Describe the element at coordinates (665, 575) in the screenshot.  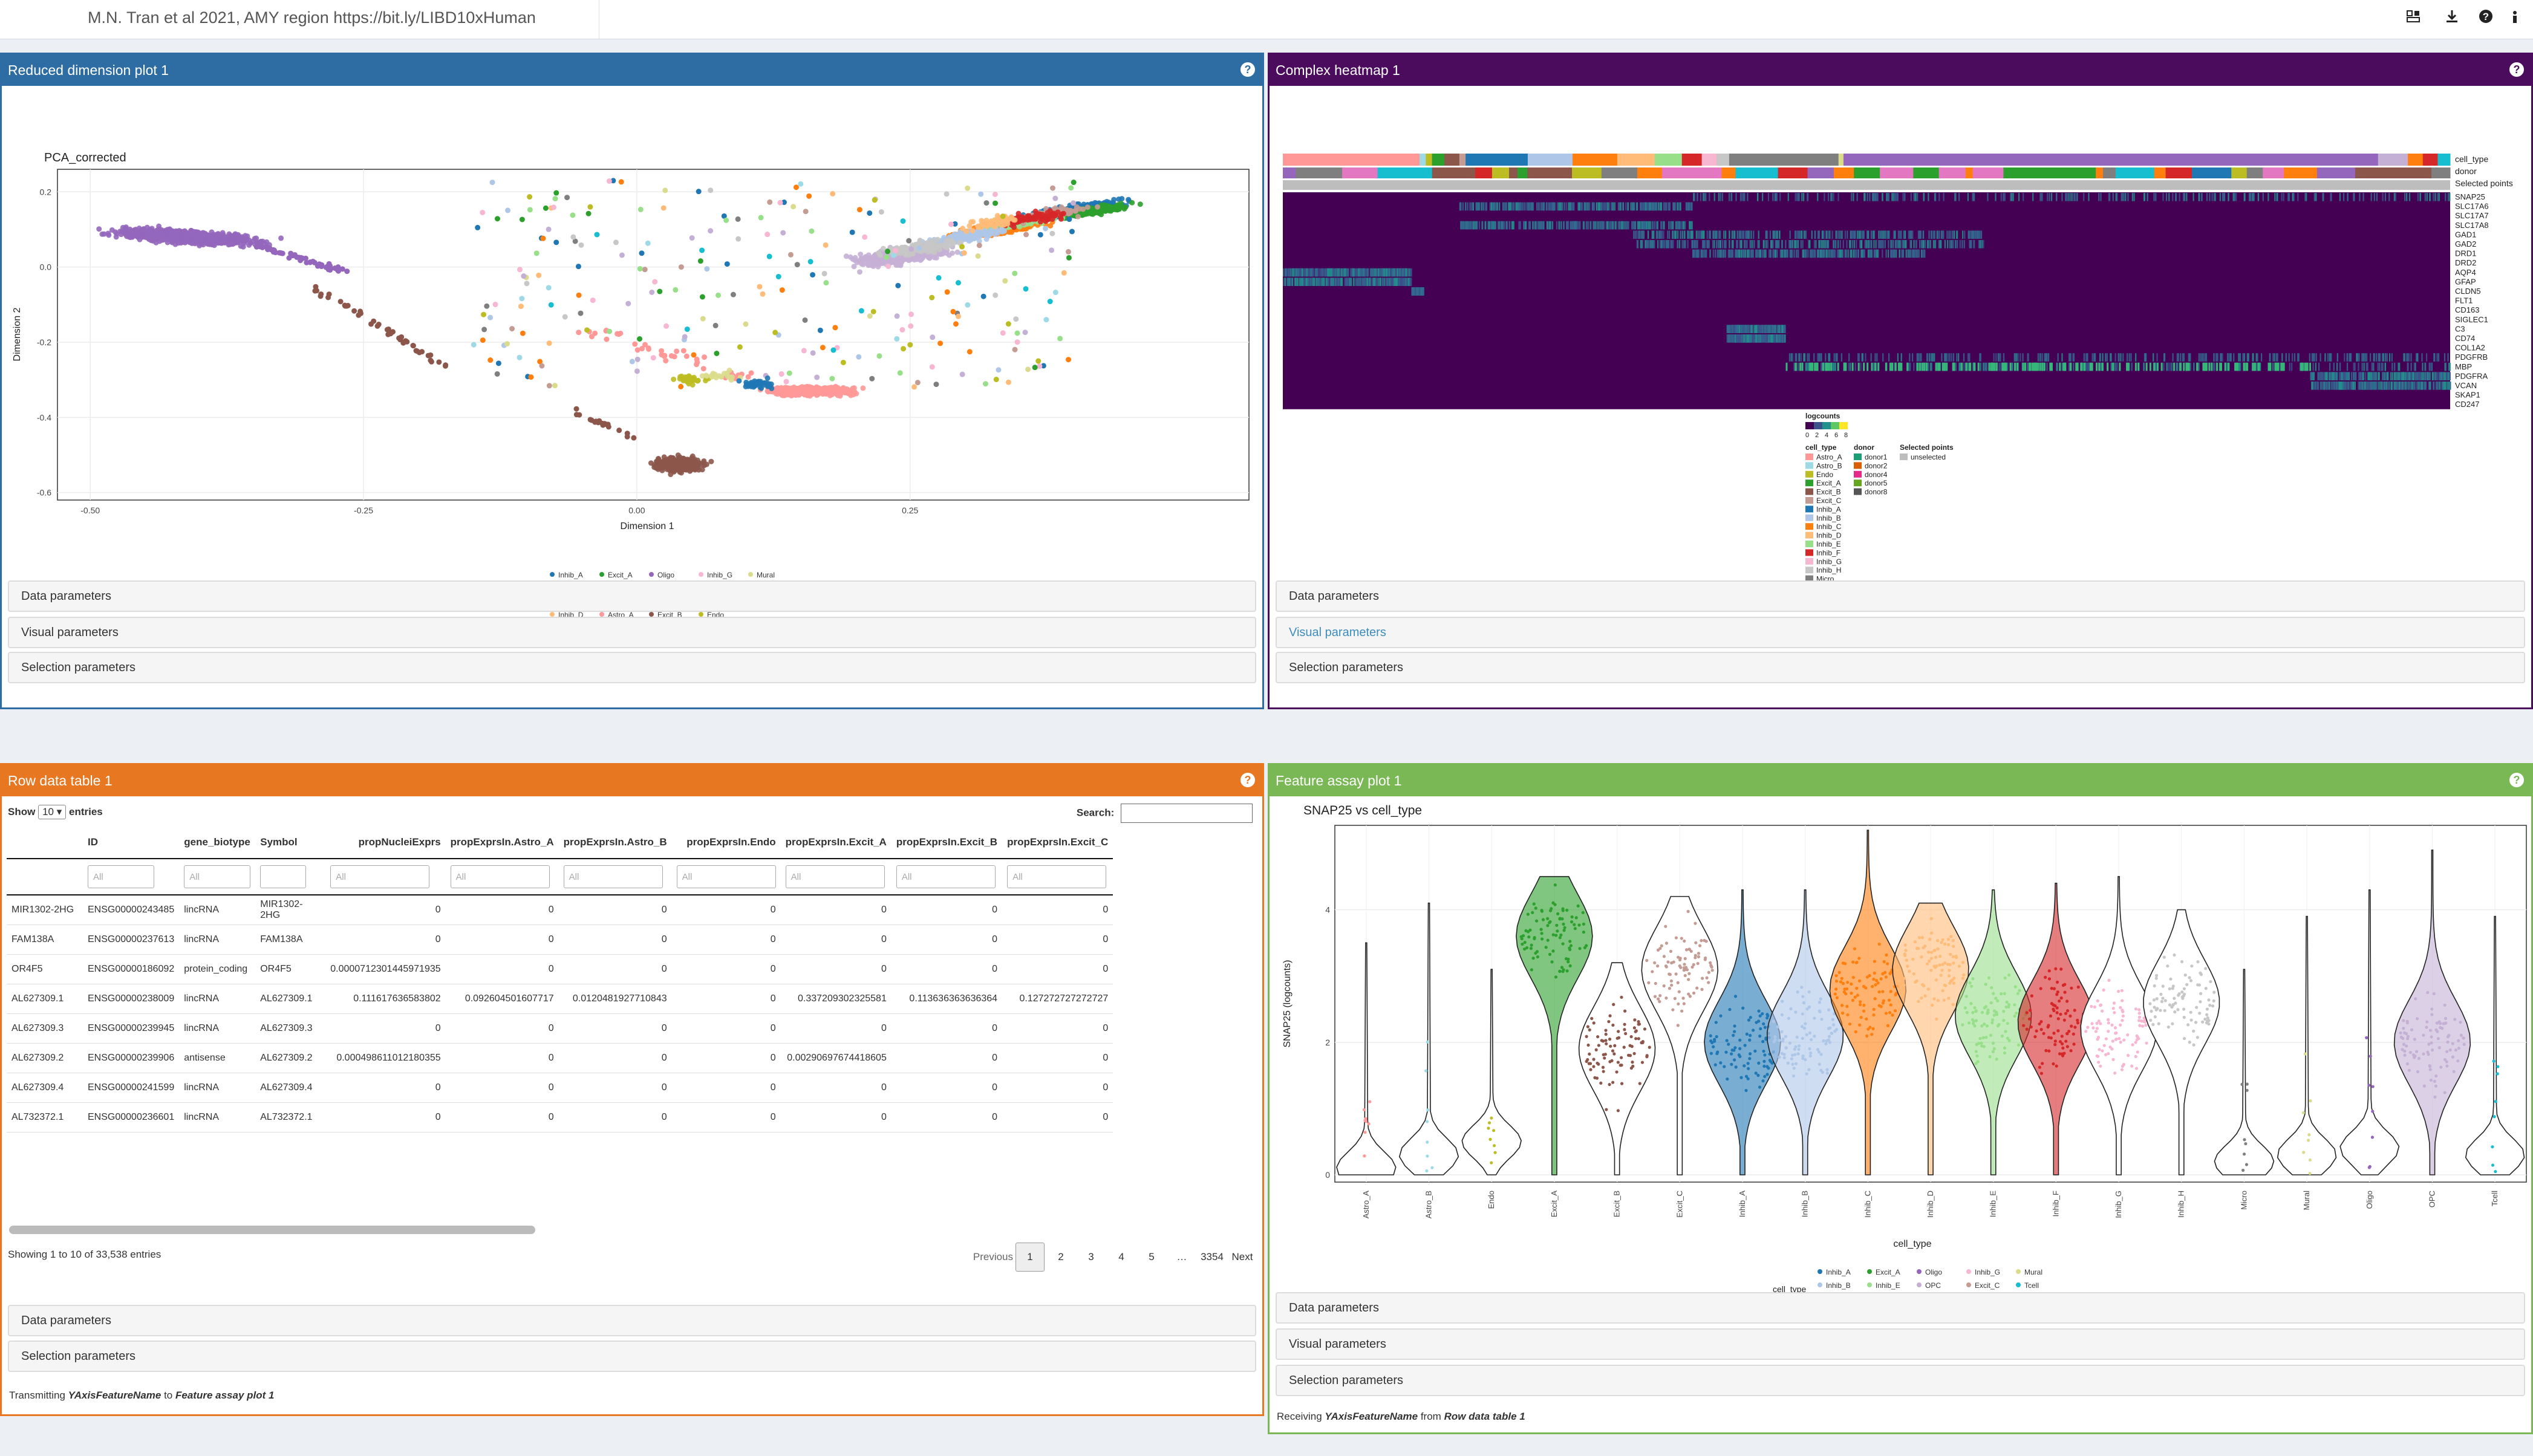
I see `pca-legend-label: Oligo` at that location.